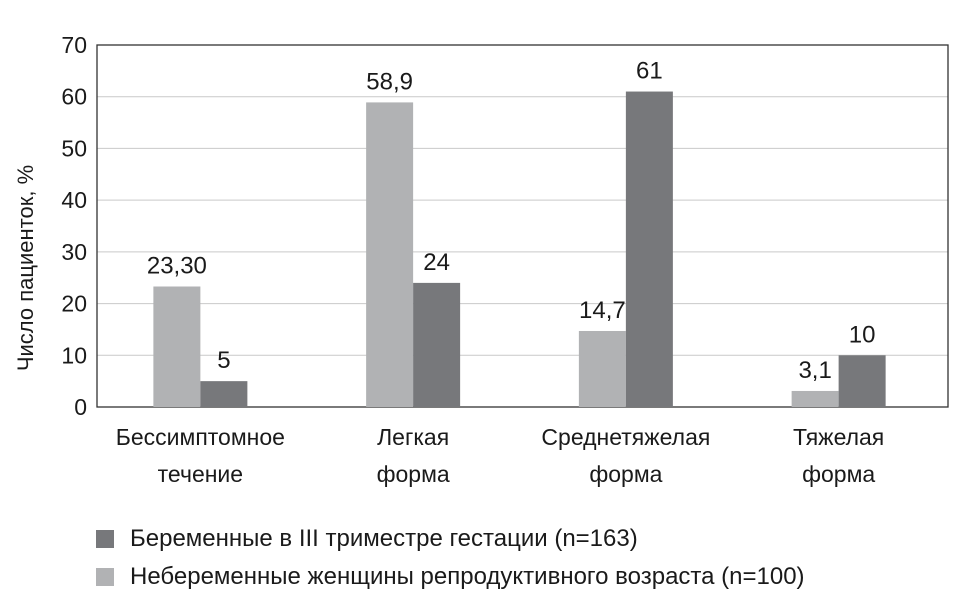 The height and width of the screenshot is (596, 958). What do you see at coordinates (74, 97) in the screenshot?
I see `y-tick-label: 60` at bounding box center [74, 97].